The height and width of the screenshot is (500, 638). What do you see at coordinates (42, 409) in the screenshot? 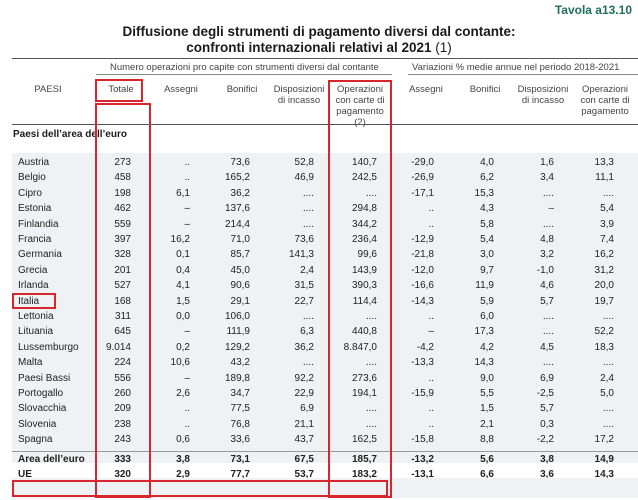
I see `row-label: Slovacchia` at bounding box center [42, 409].